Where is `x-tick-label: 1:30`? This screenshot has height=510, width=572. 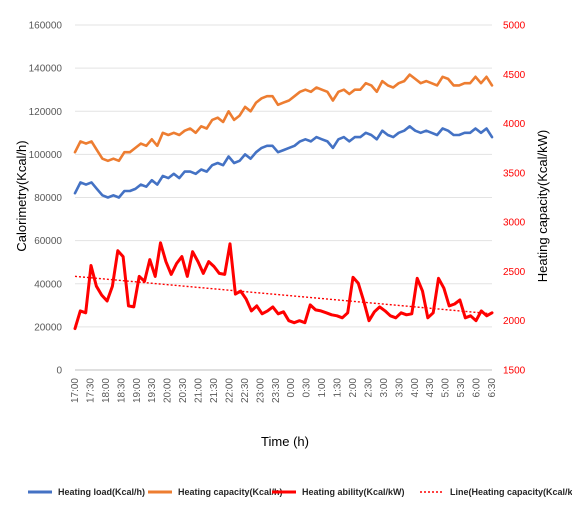 x-tick-label: 1:30 is located at coordinates (338, 388).